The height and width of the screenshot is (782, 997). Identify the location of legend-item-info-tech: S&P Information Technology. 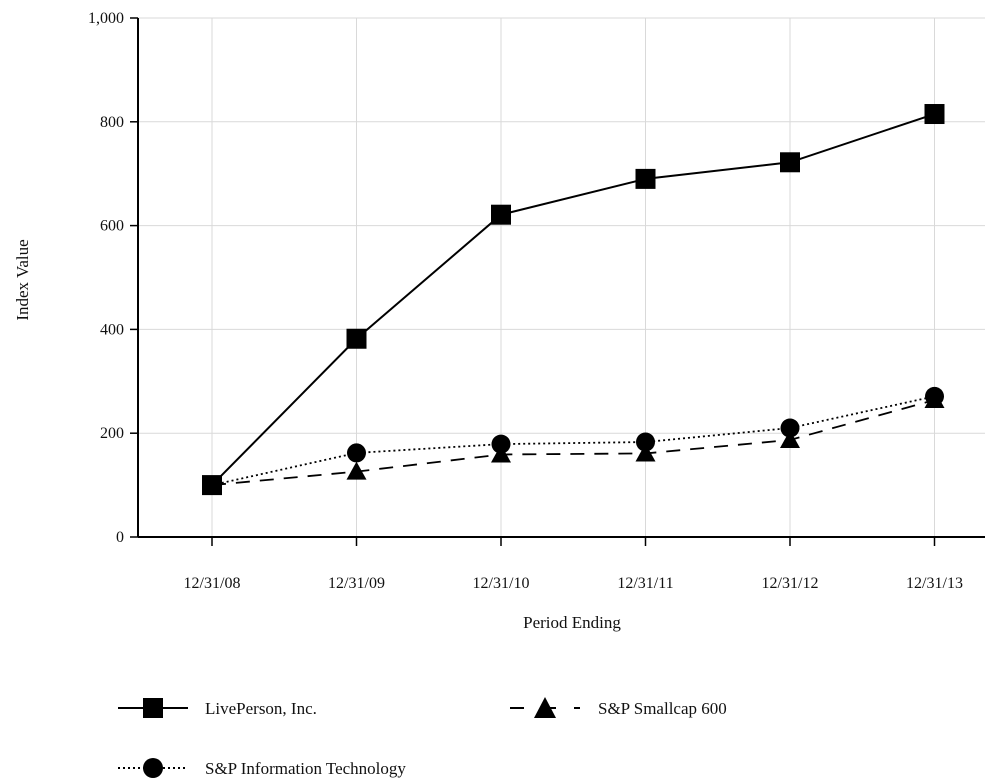
(262, 768).